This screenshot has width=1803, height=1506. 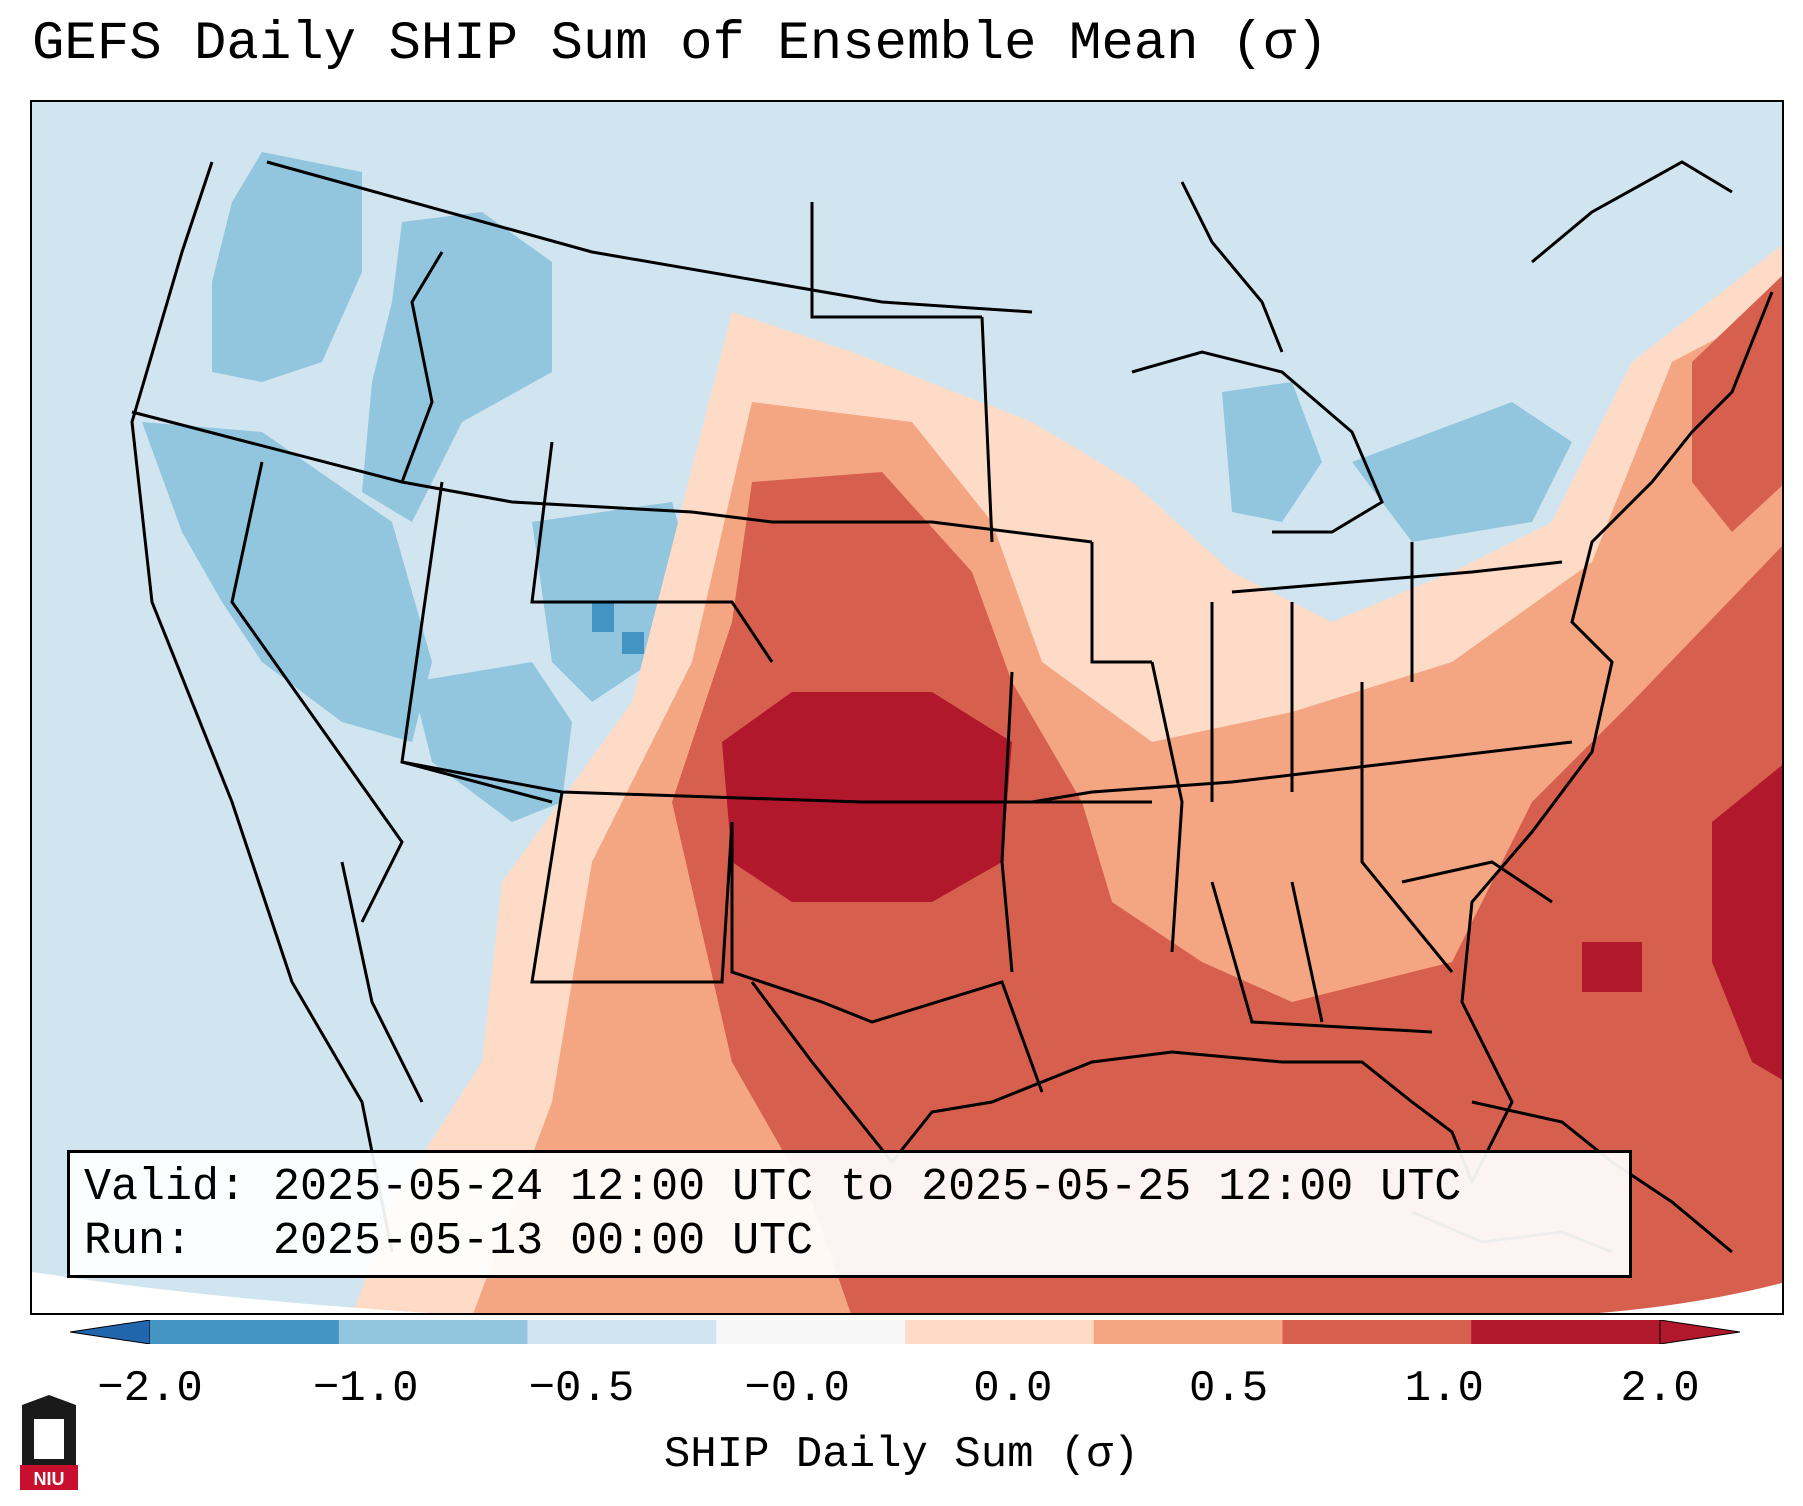 I want to click on colorbar-tick-label: 0.5, so click(x=1228, y=1389).